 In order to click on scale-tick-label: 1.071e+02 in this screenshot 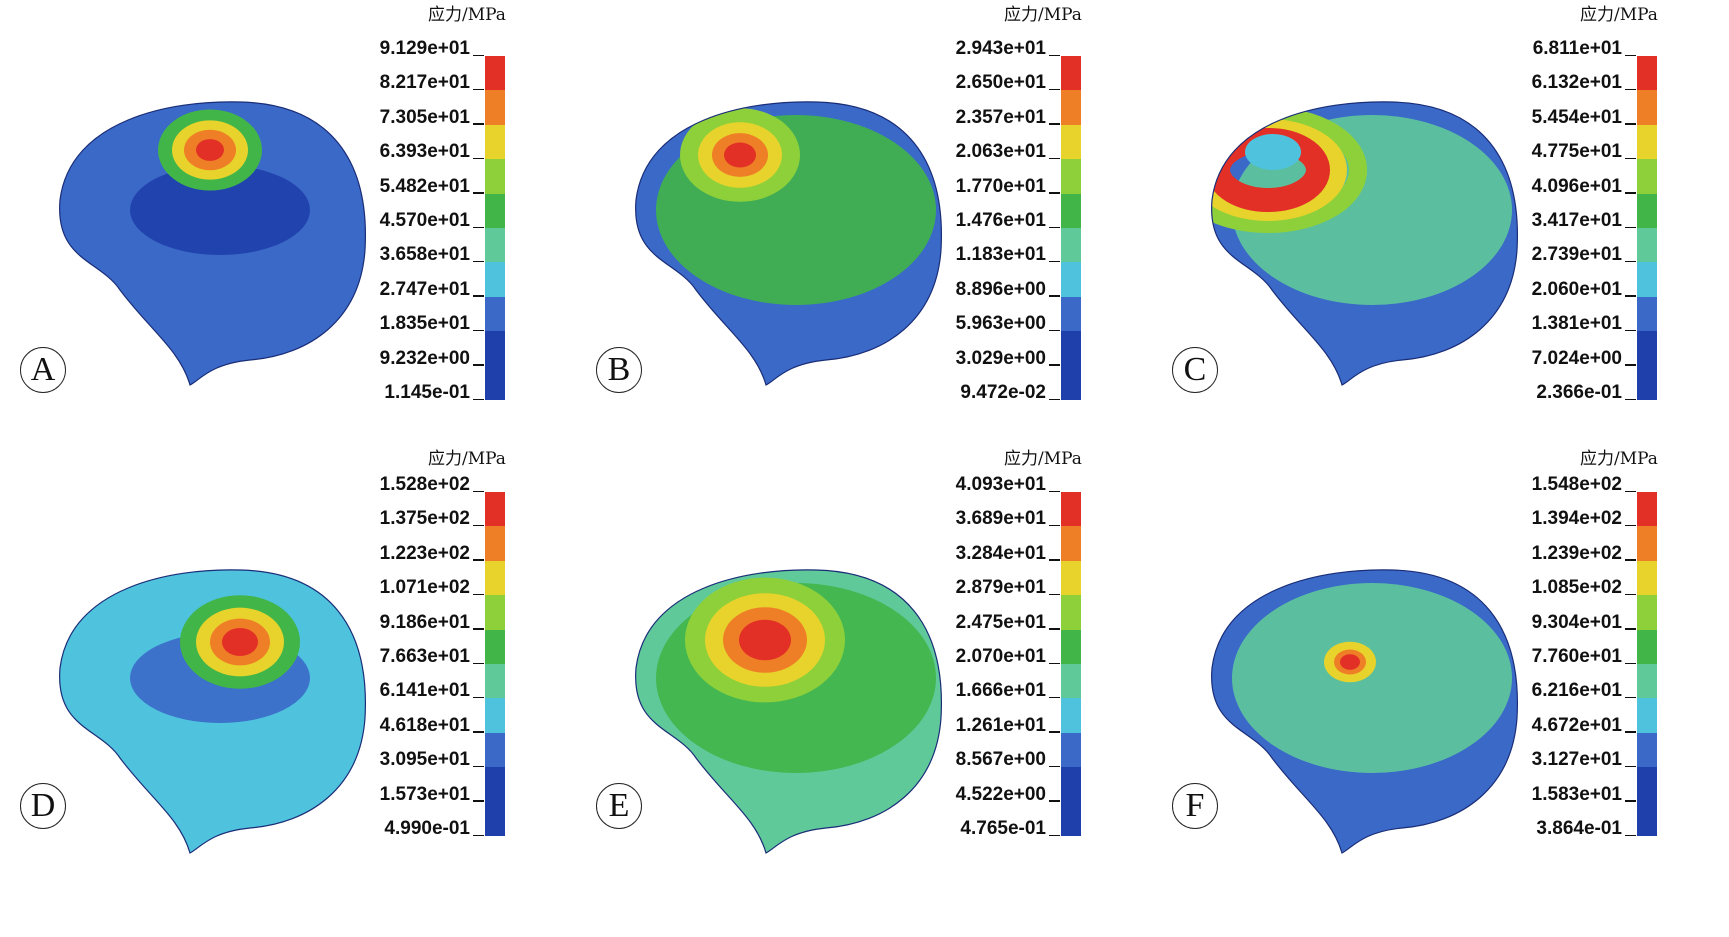, I will do `click(417, 588)`.